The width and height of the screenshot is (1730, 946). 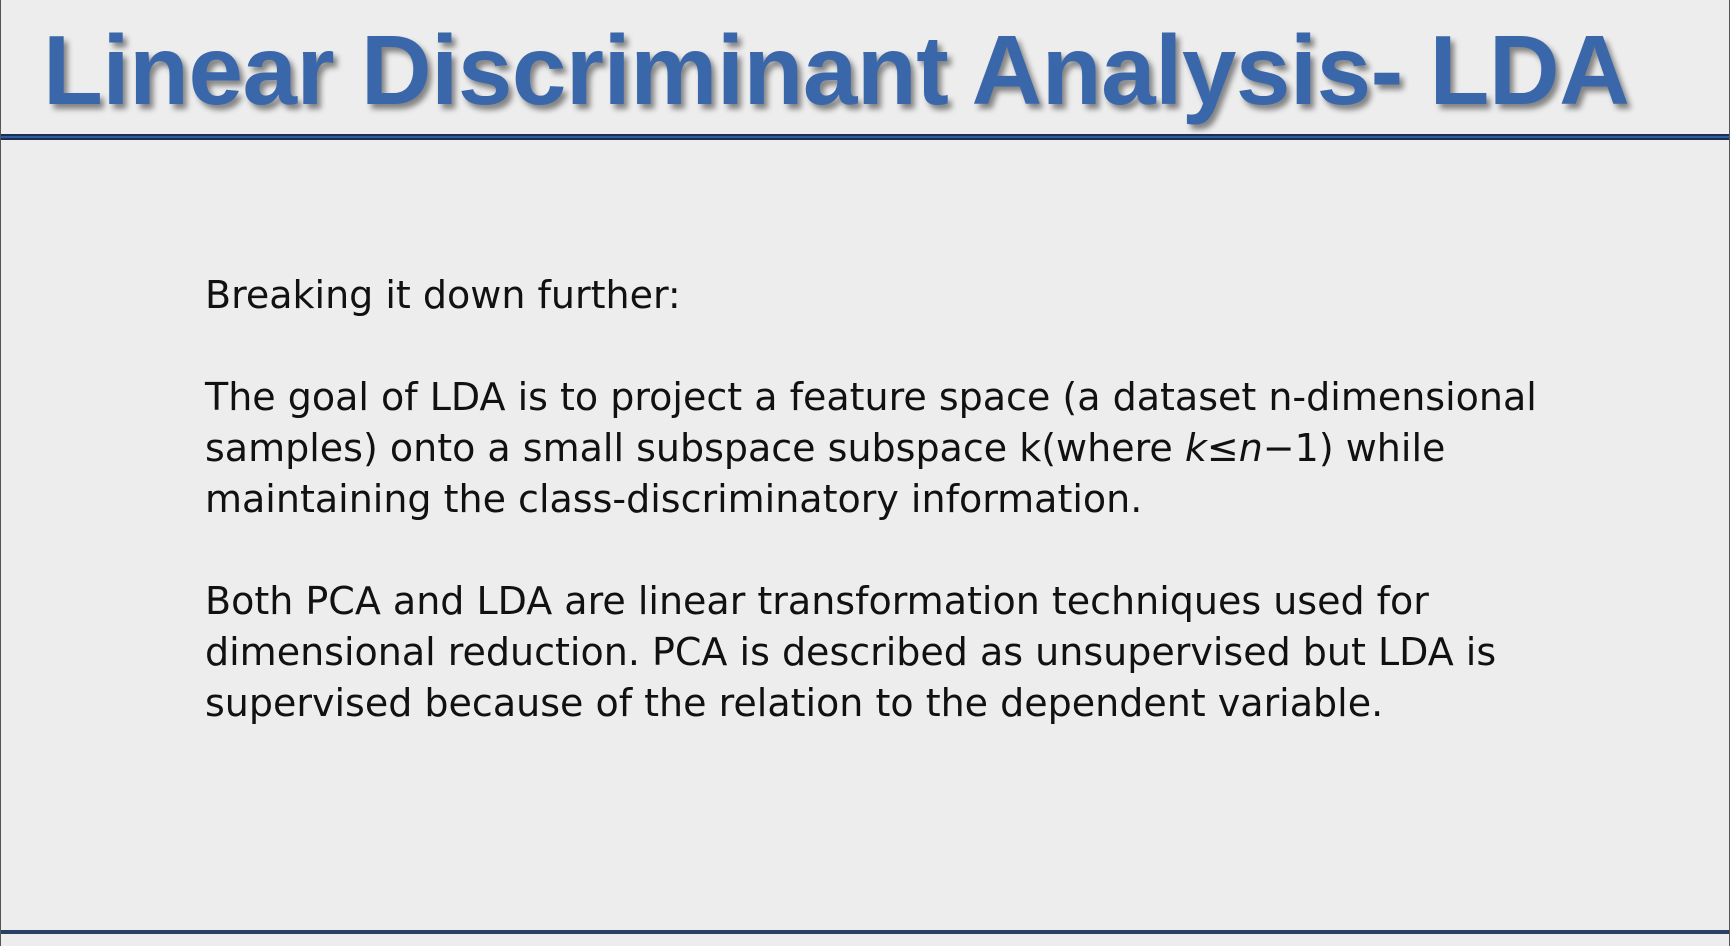 What do you see at coordinates (836, 70) in the screenshot?
I see `slide-title: Linear Discriminant Analysis- LDA` at bounding box center [836, 70].